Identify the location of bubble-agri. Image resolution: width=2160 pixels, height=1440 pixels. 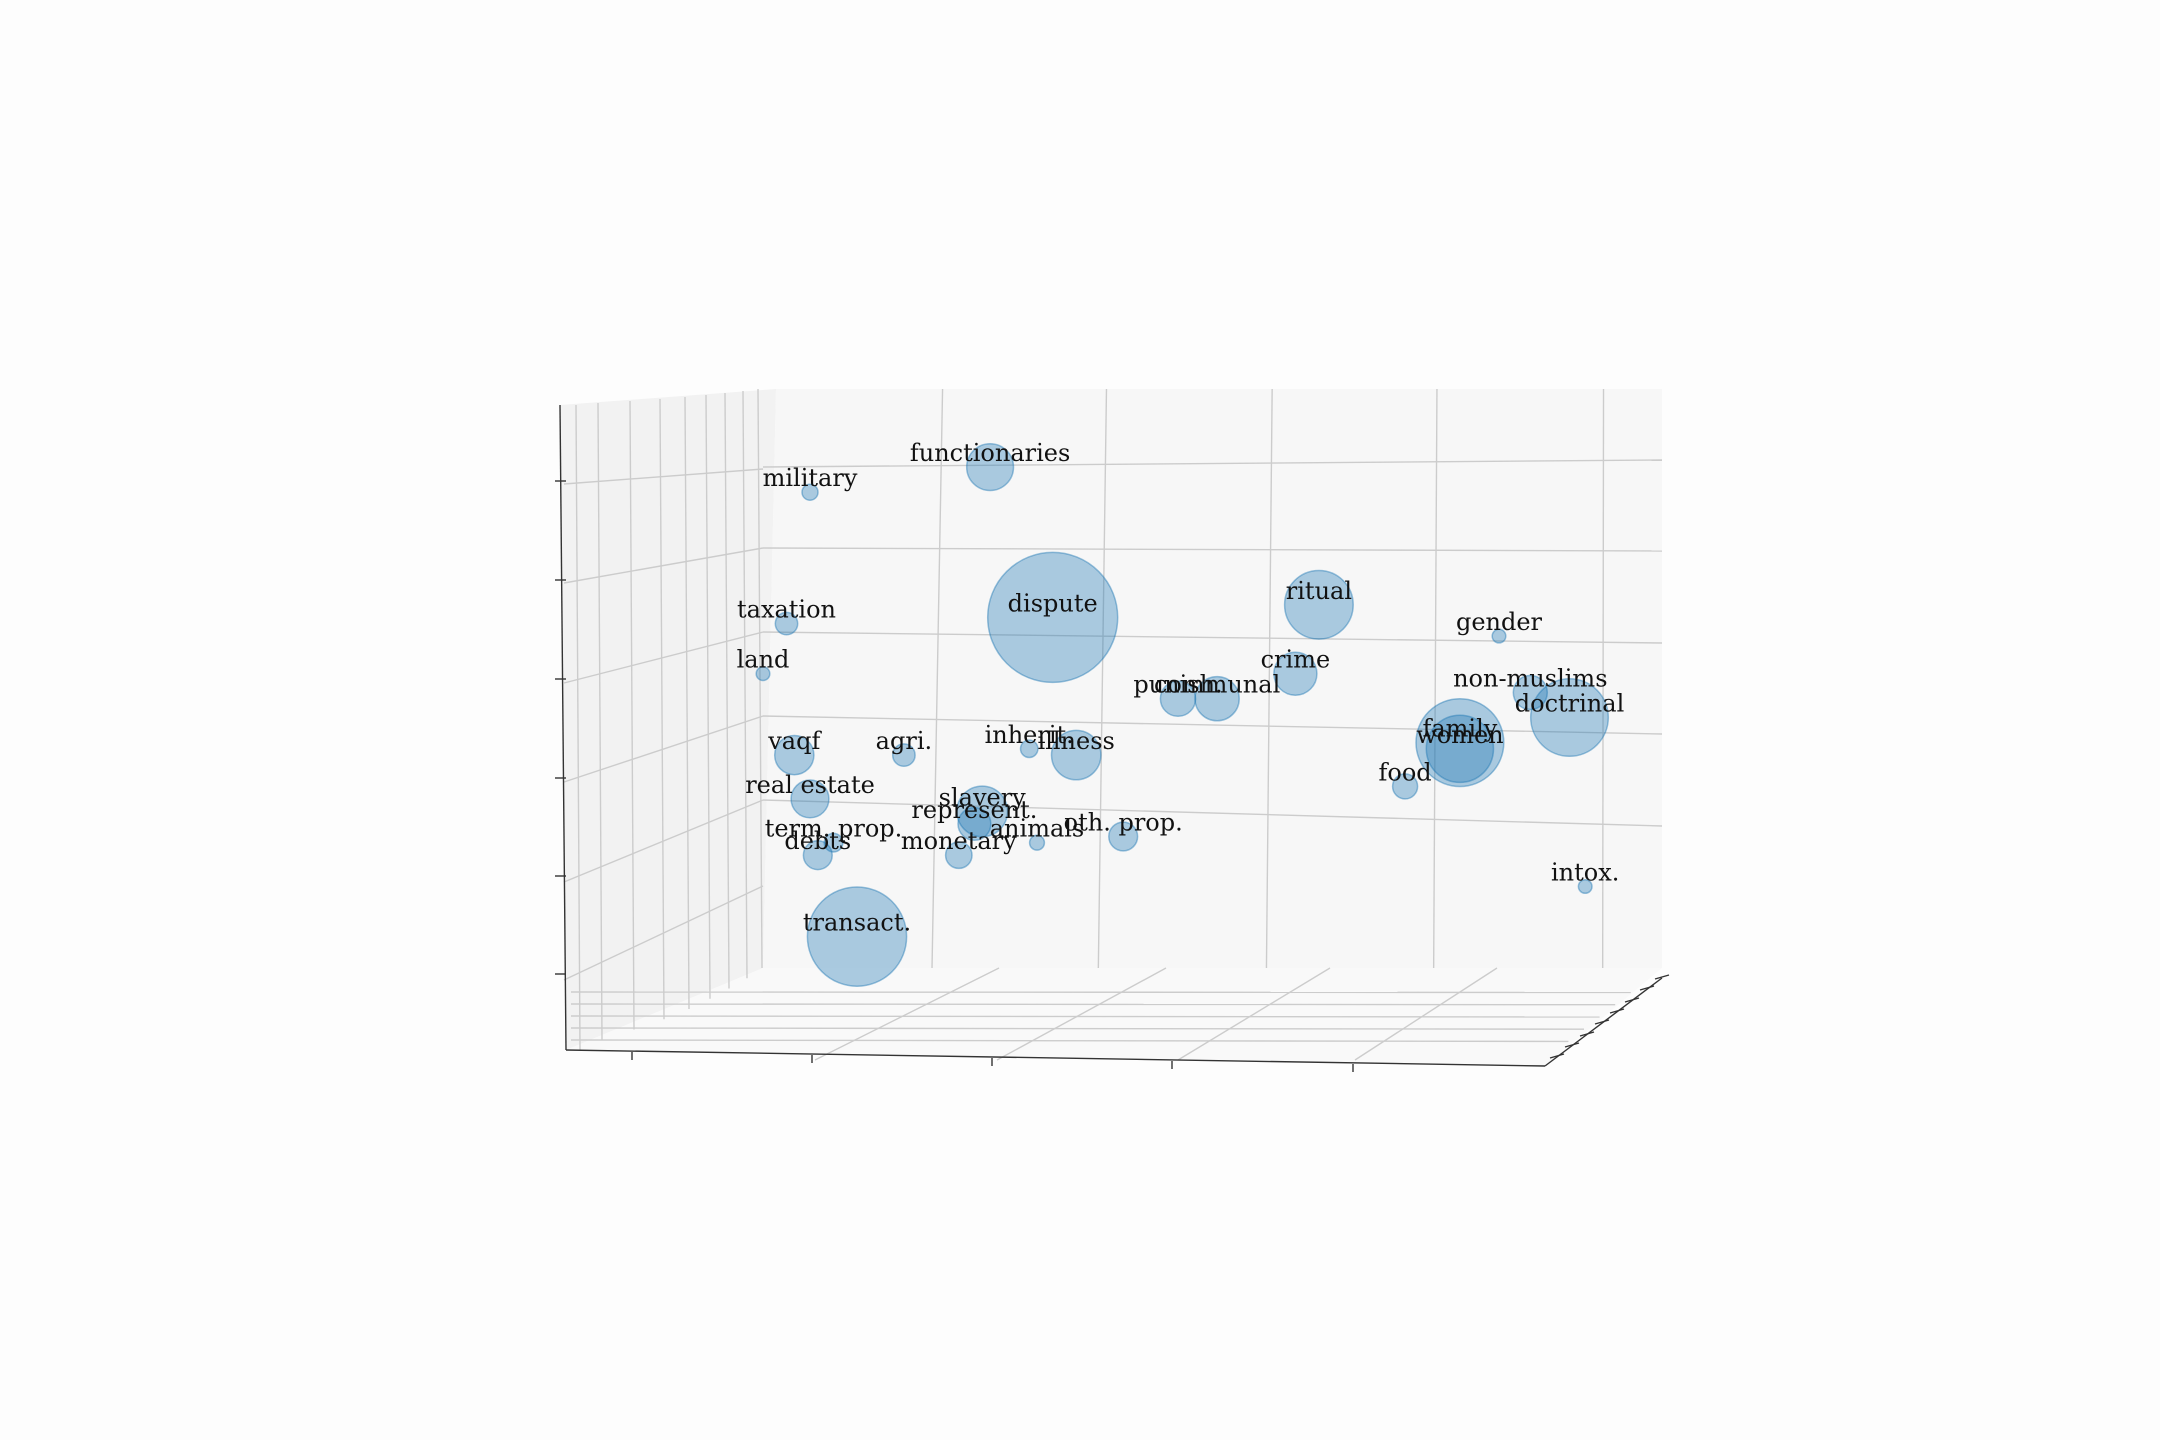
(903, 755).